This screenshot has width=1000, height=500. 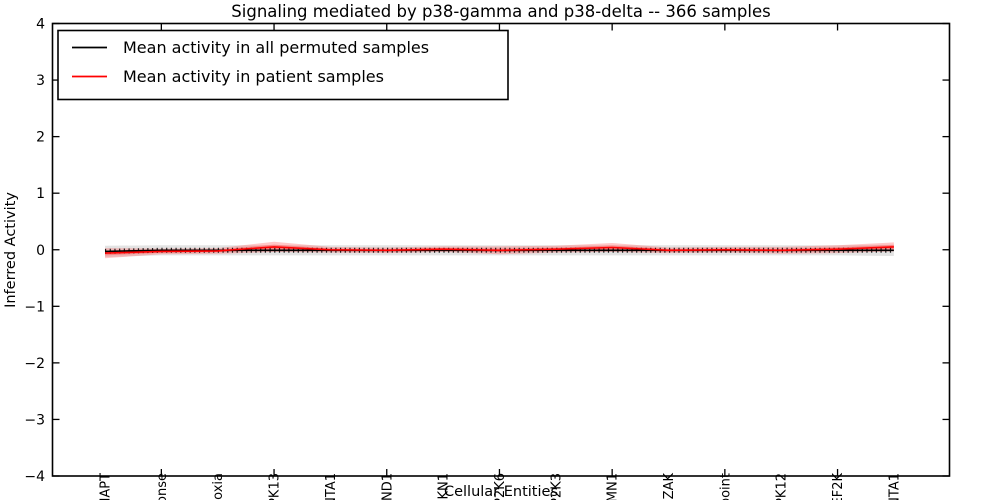 What do you see at coordinates (613, 486) in the screenshot?
I see `x-tick-label: STMN1` at bounding box center [613, 486].